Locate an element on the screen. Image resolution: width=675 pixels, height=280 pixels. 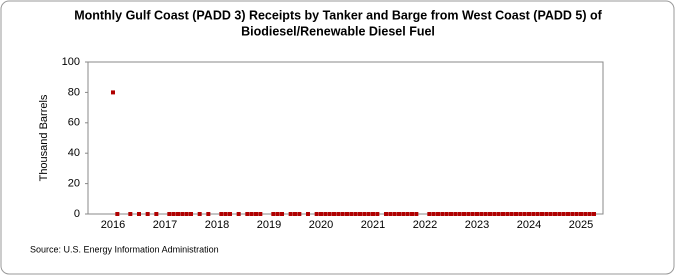
y-tick-label: 40 is located at coordinates (74, 153).